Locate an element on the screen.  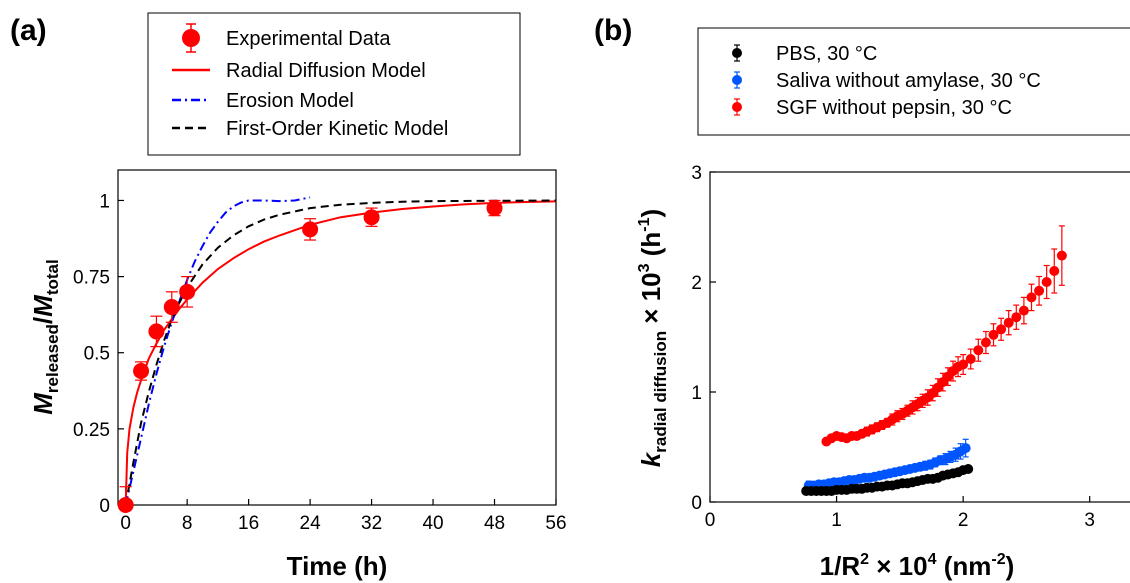
x-tick-label: 1 is located at coordinates (836, 520).